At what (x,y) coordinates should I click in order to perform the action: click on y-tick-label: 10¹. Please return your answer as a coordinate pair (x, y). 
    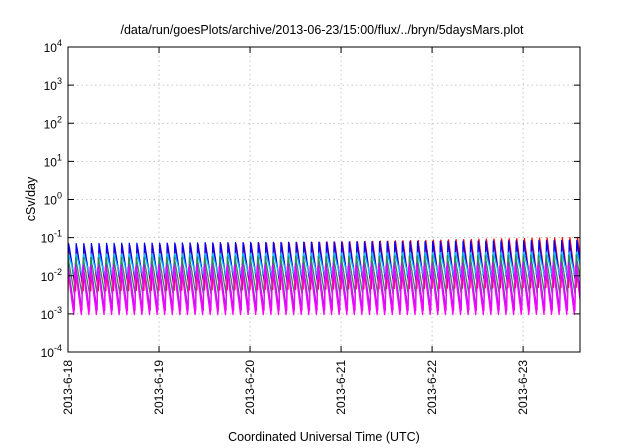
    Looking at the image, I should click on (53, 160).